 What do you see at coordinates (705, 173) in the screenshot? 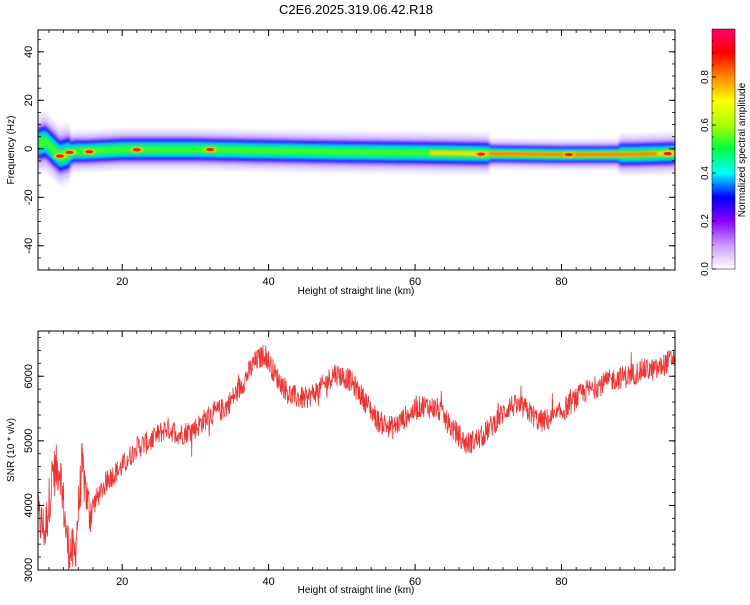
I see `colorbar-tick-label: 0.4` at bounding box center [705, 173].